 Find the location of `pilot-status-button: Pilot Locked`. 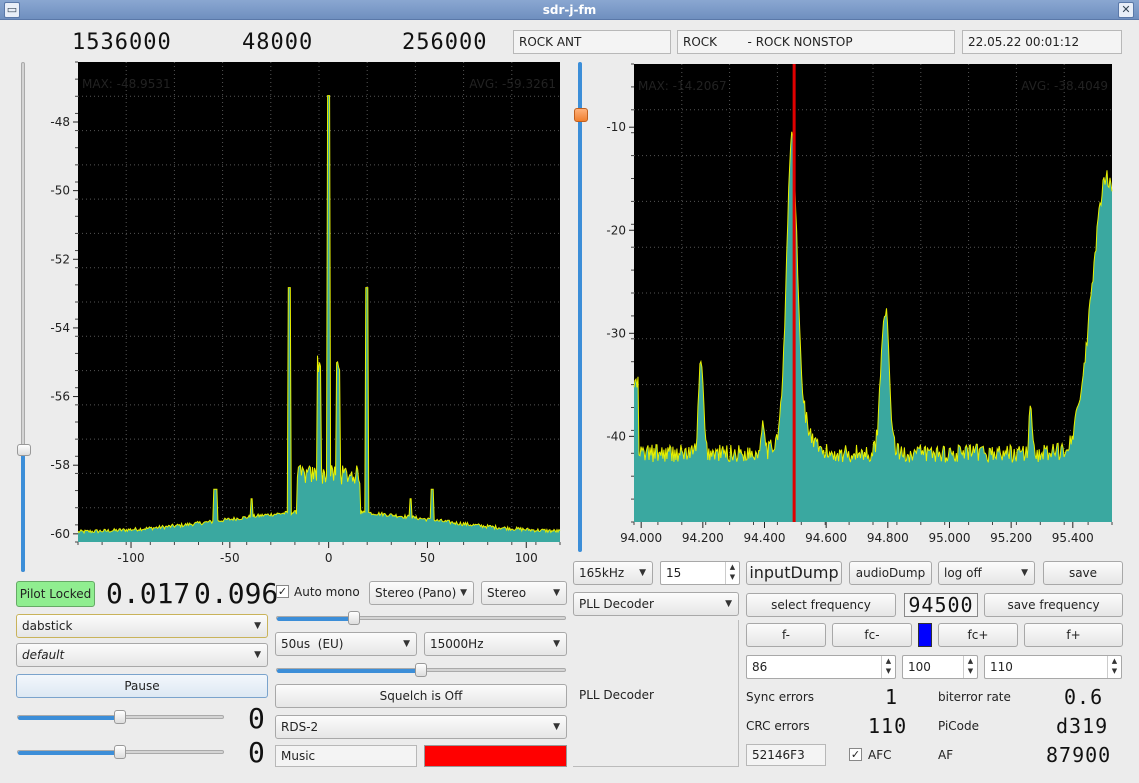

pilot-status-button: Pilot Locked is located at coordinates (55, 594).